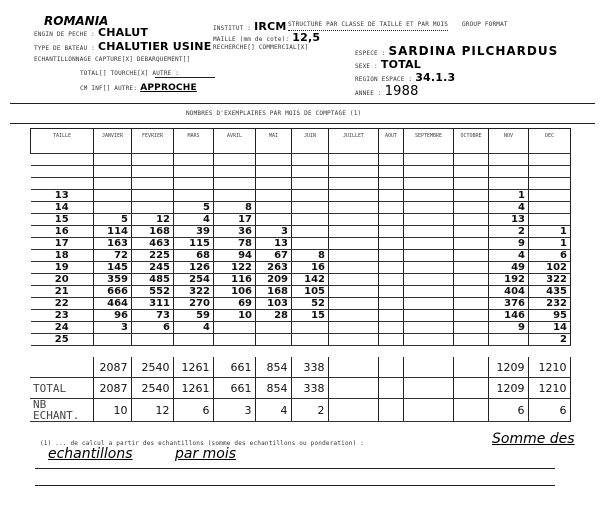 Image resolution: width=600 pixels, height=506 pixels. What do you see at coordinates (64, 48) in the screenshot?
I see `vessel-label: TYPE DE BATEAU :` at bounding box center [64, 48].